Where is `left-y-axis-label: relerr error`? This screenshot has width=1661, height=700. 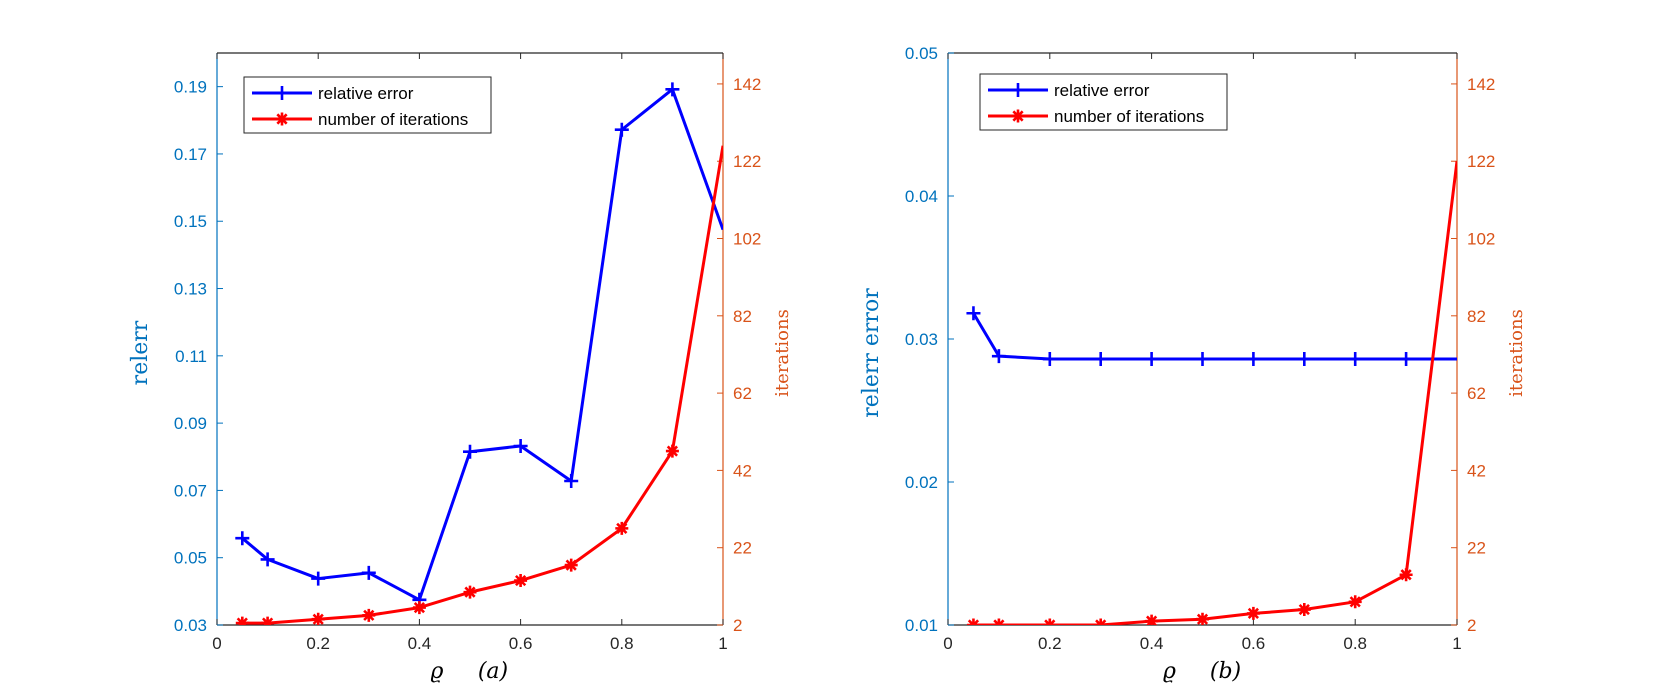
left-y-axis-label: relerr error is located at coordinates (871, 353).